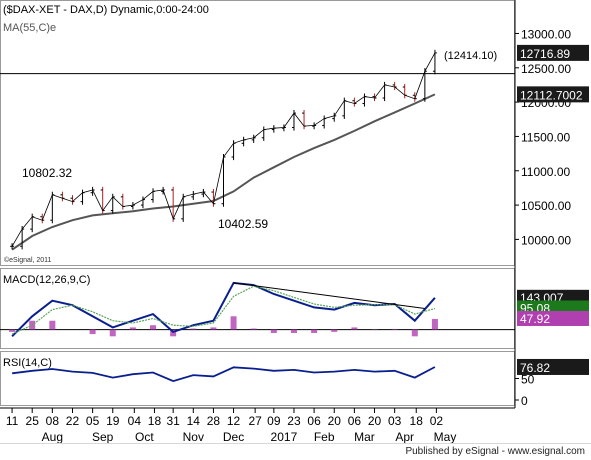 The height and width of the screenshot is (460, 591). Describe the element at coordinates (546, 240) in the screenshot. I see `price-tick-label: 10000.00` at that location.